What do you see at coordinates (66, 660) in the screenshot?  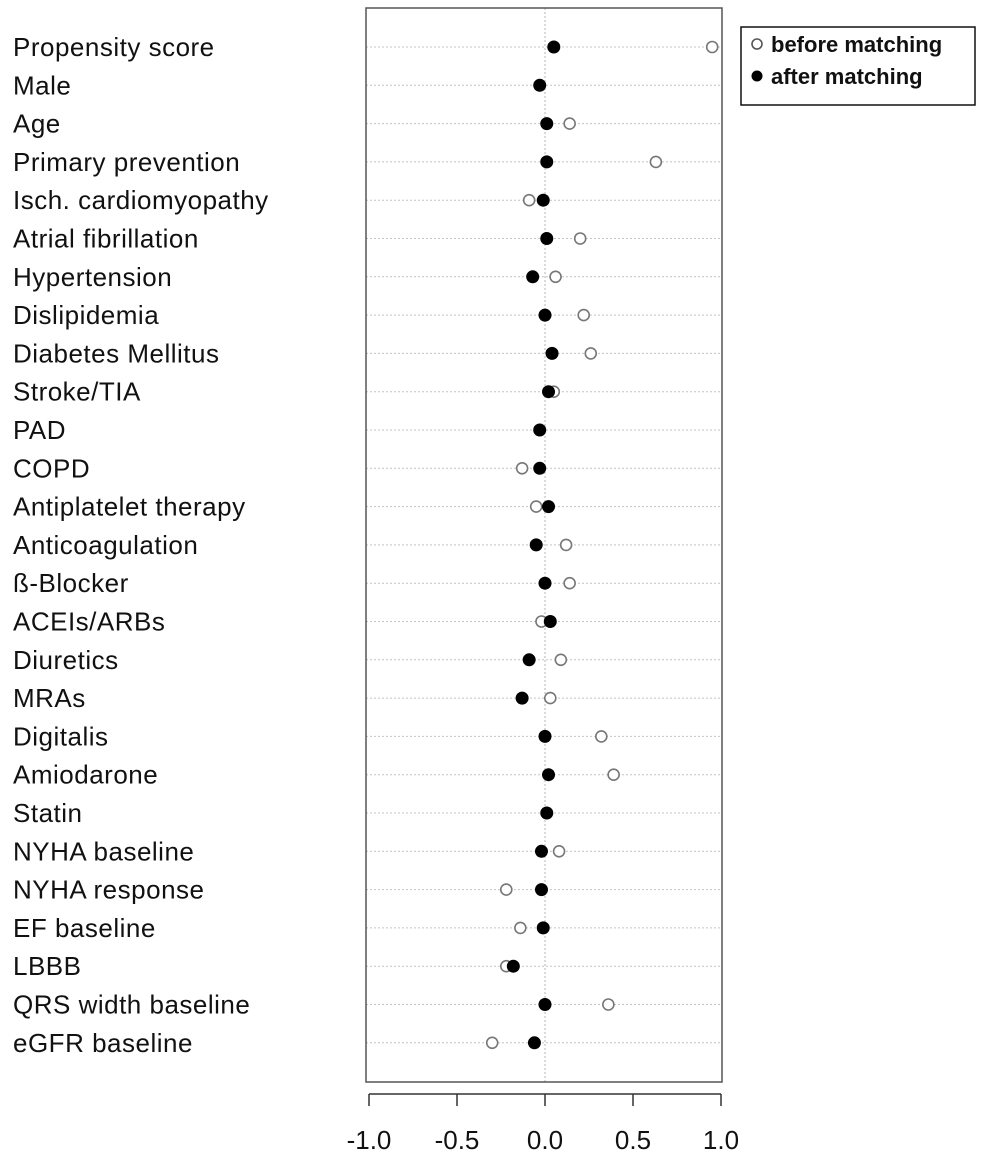 I see `category-label: Diuretics` at bounding box center [66, 660].